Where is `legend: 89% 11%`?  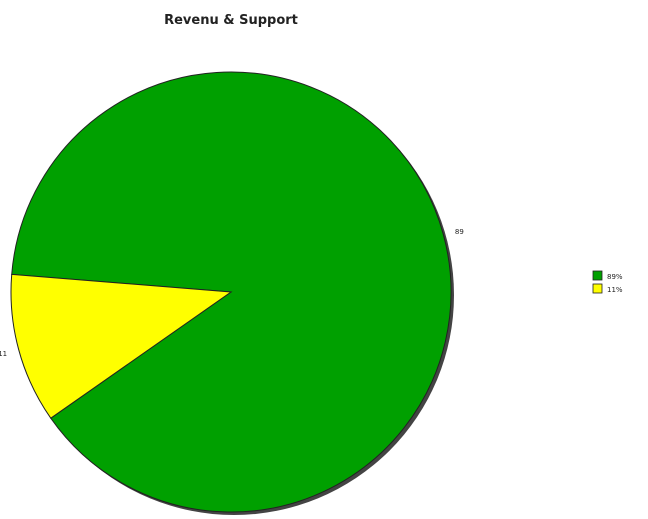 legend: 89% 11% is located at coordinates (607, 282).